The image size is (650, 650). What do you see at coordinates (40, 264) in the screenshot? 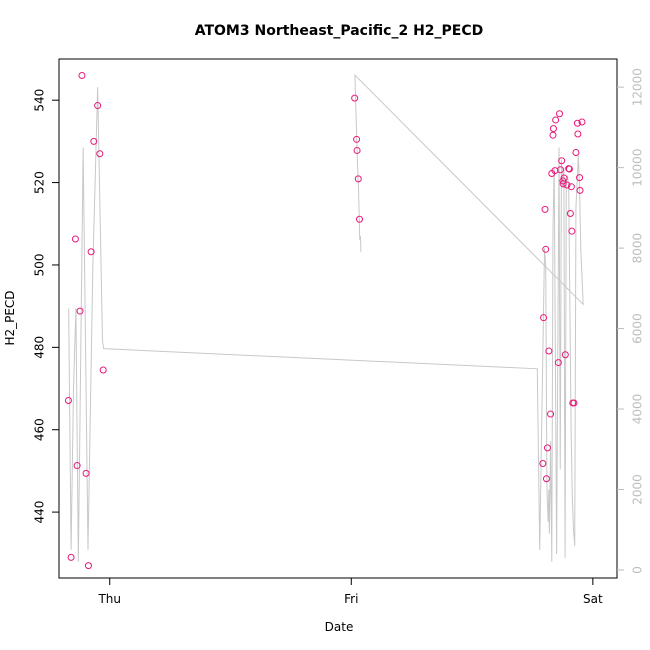
I see `y-tick-label: 500` at bounding box center [40, 264].